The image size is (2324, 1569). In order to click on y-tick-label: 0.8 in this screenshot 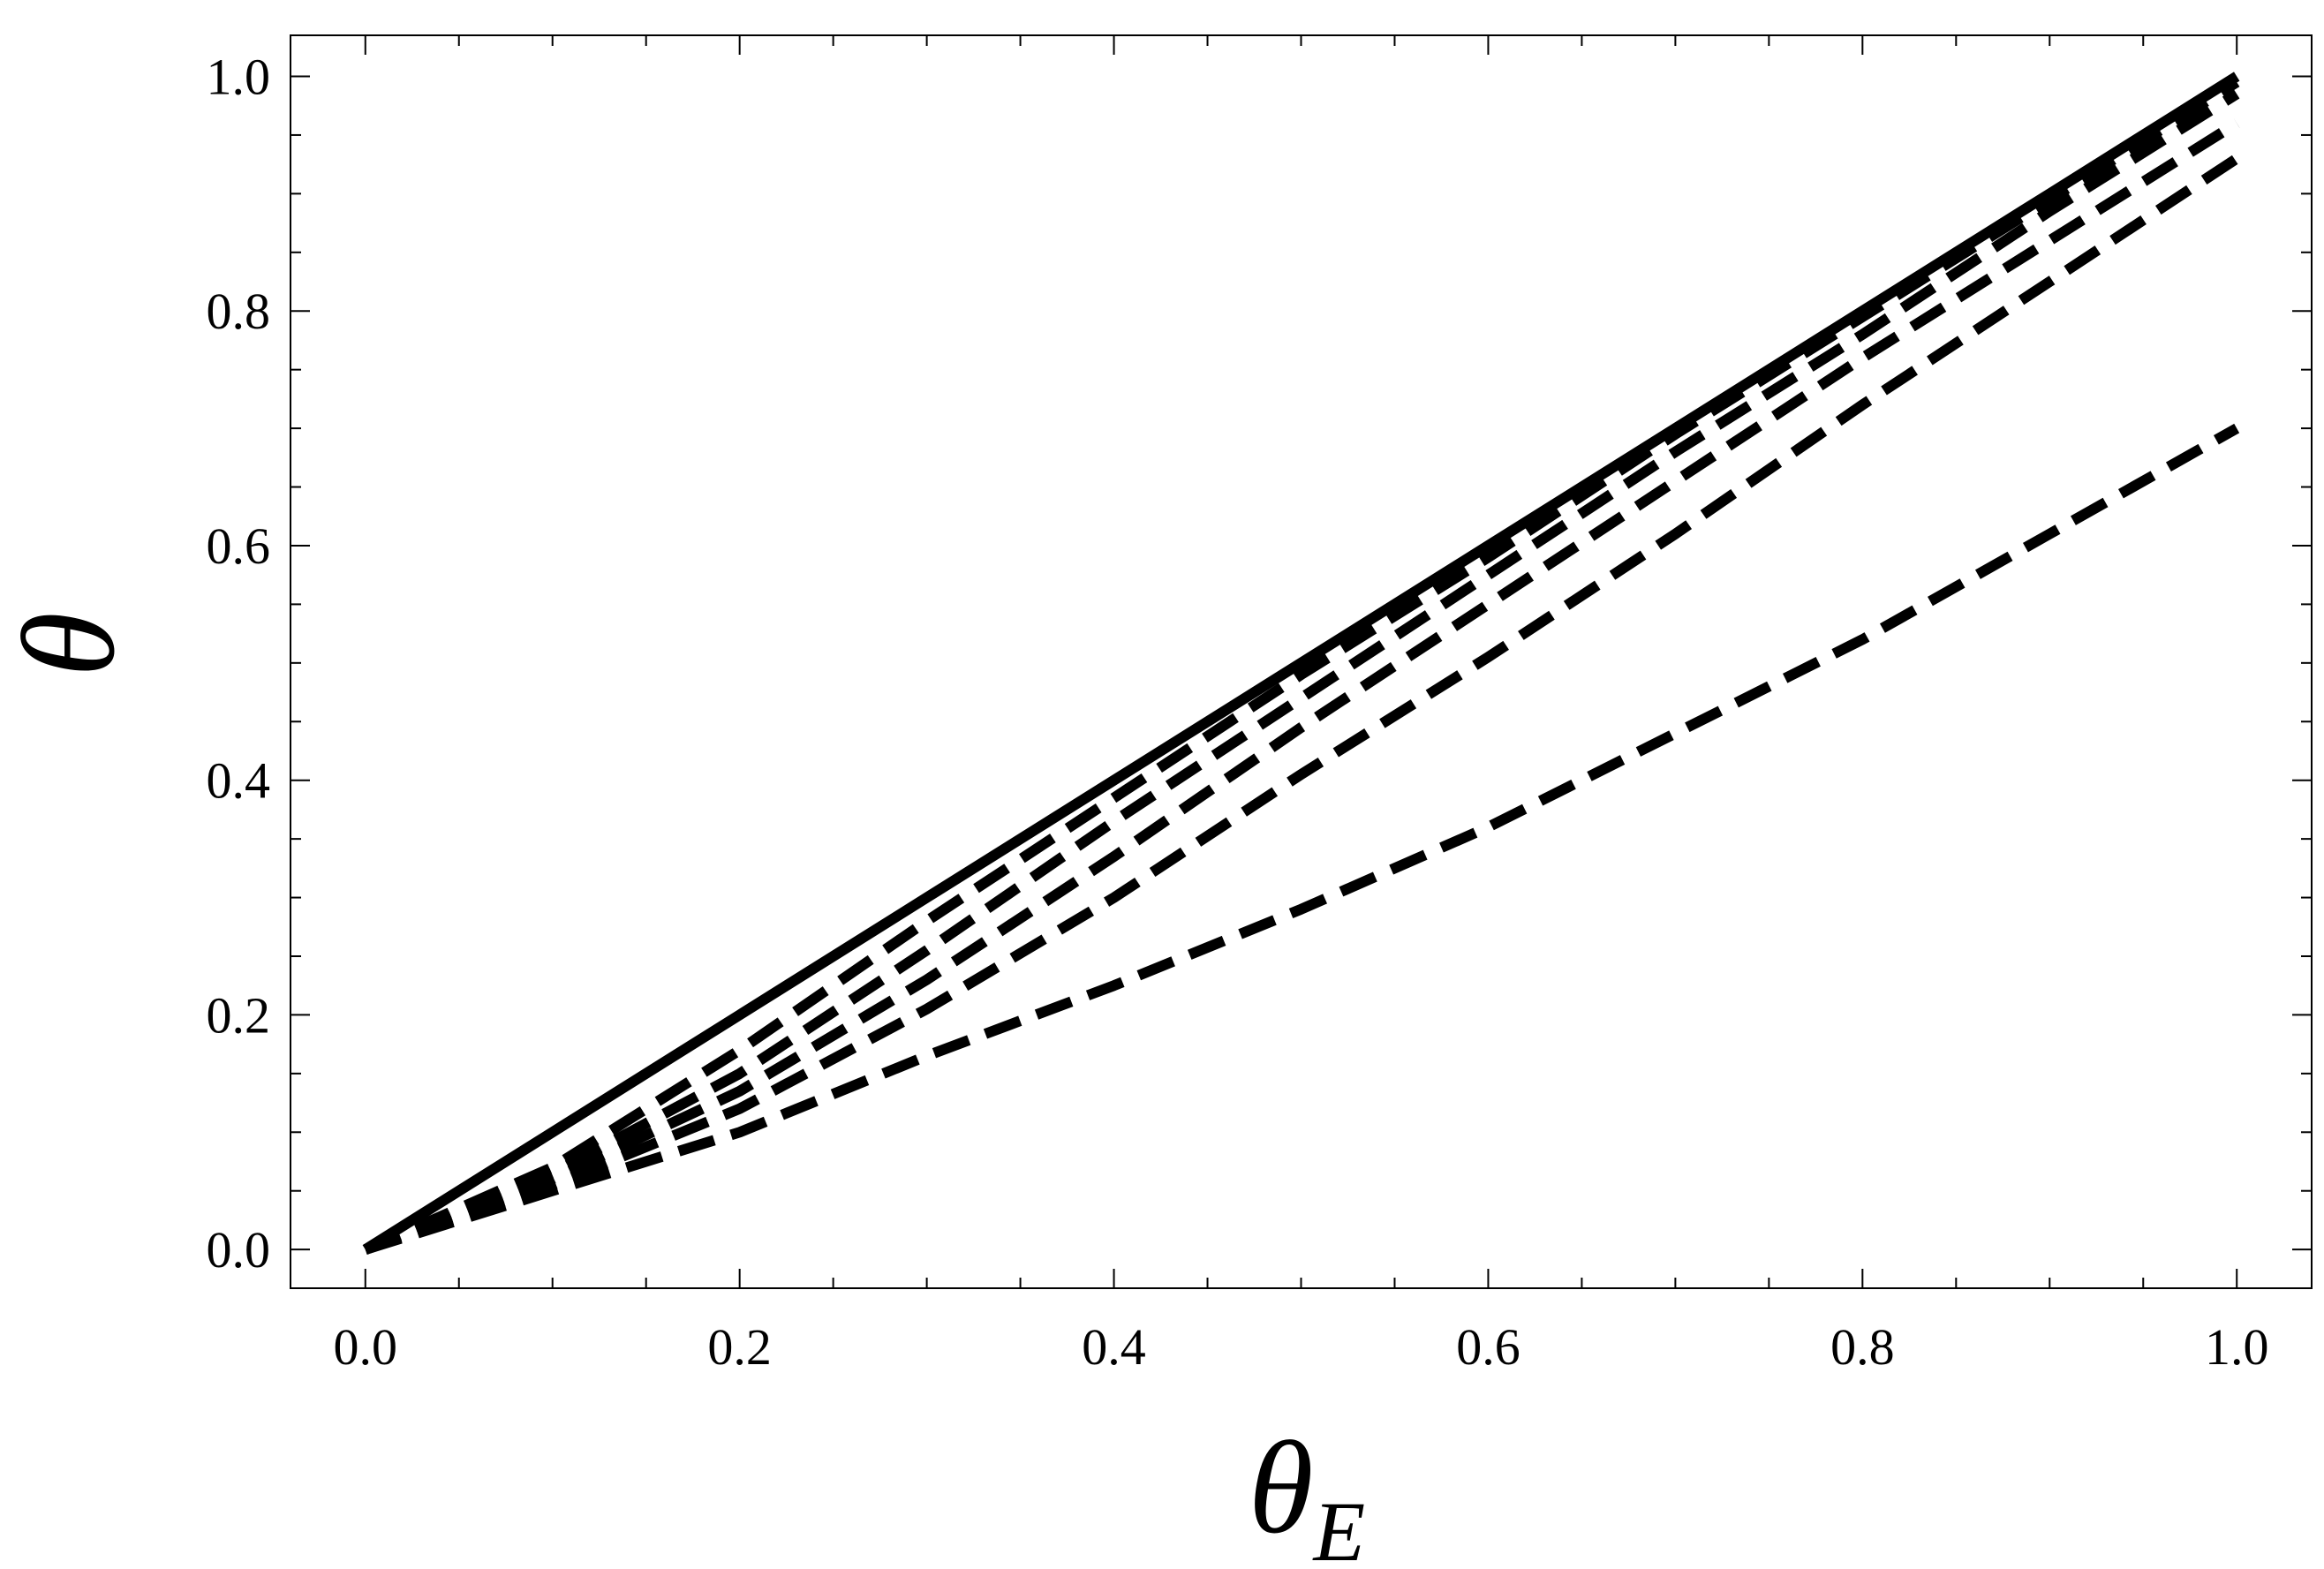, I will do `click(239, 311)`.